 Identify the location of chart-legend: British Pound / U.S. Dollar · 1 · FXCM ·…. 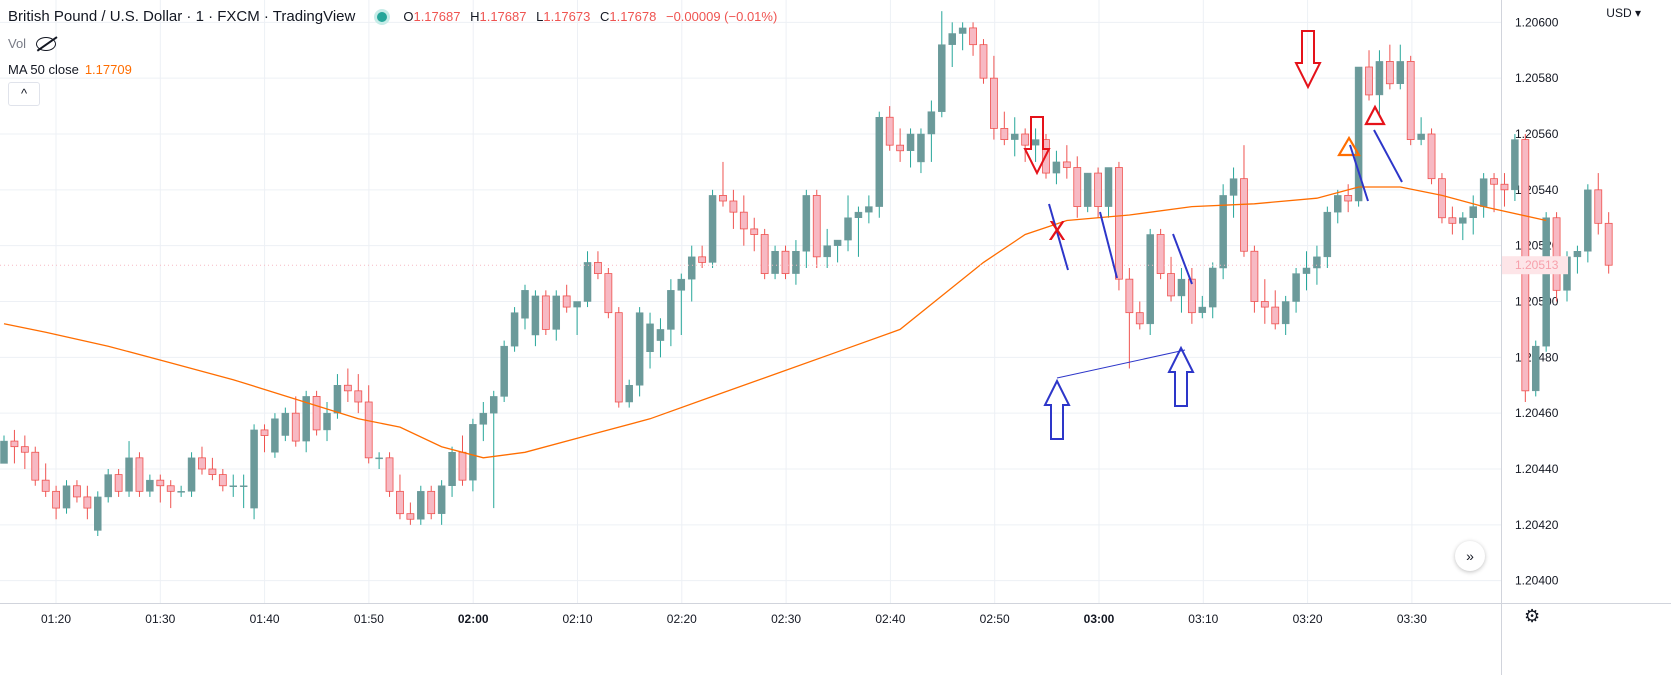
(392, 16).